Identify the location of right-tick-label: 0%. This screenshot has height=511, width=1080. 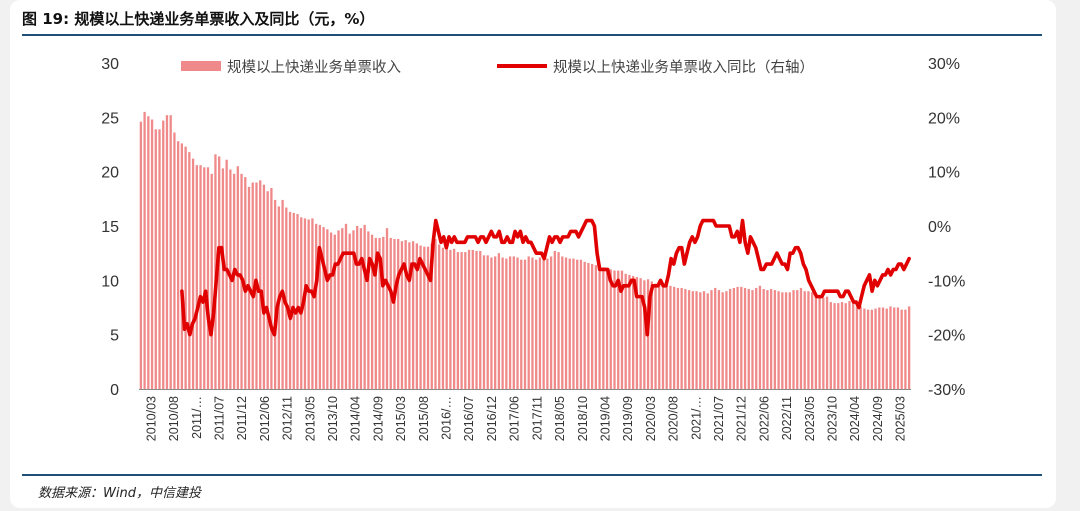
(939, 227).